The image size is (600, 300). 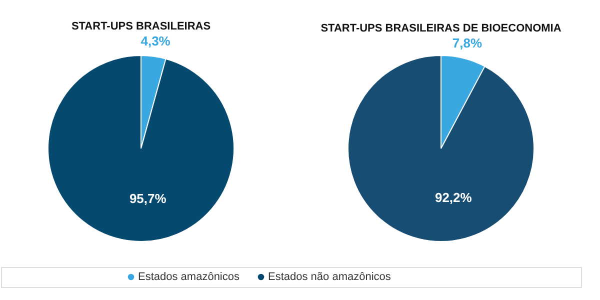 I want to click on data-label: 95,7%, so click(x=148, y=198).